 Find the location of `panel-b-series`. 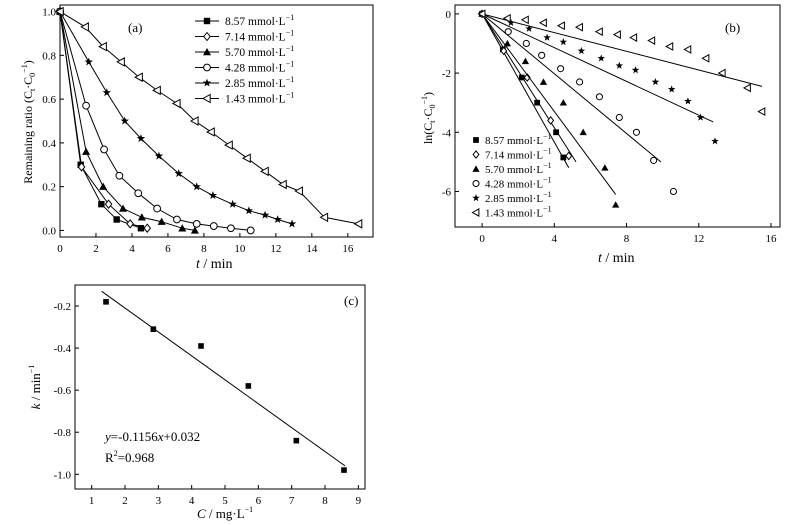

panel-b-series is located at coordinates (621, 108).